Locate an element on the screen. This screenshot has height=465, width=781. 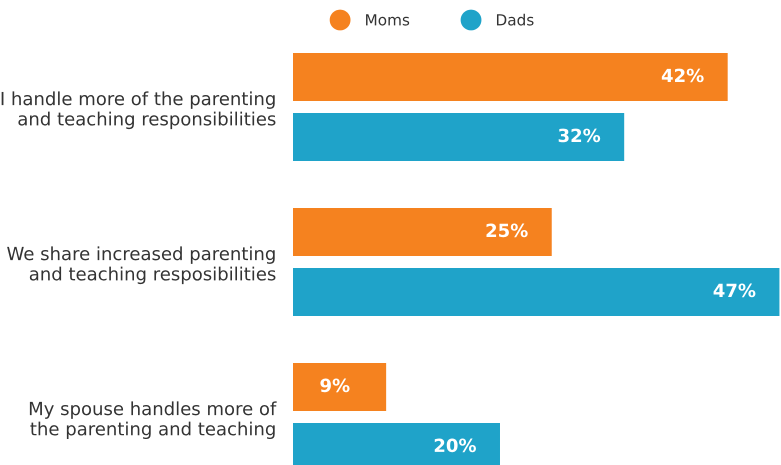
data-label: 47% is located at coordinates (735, 291).